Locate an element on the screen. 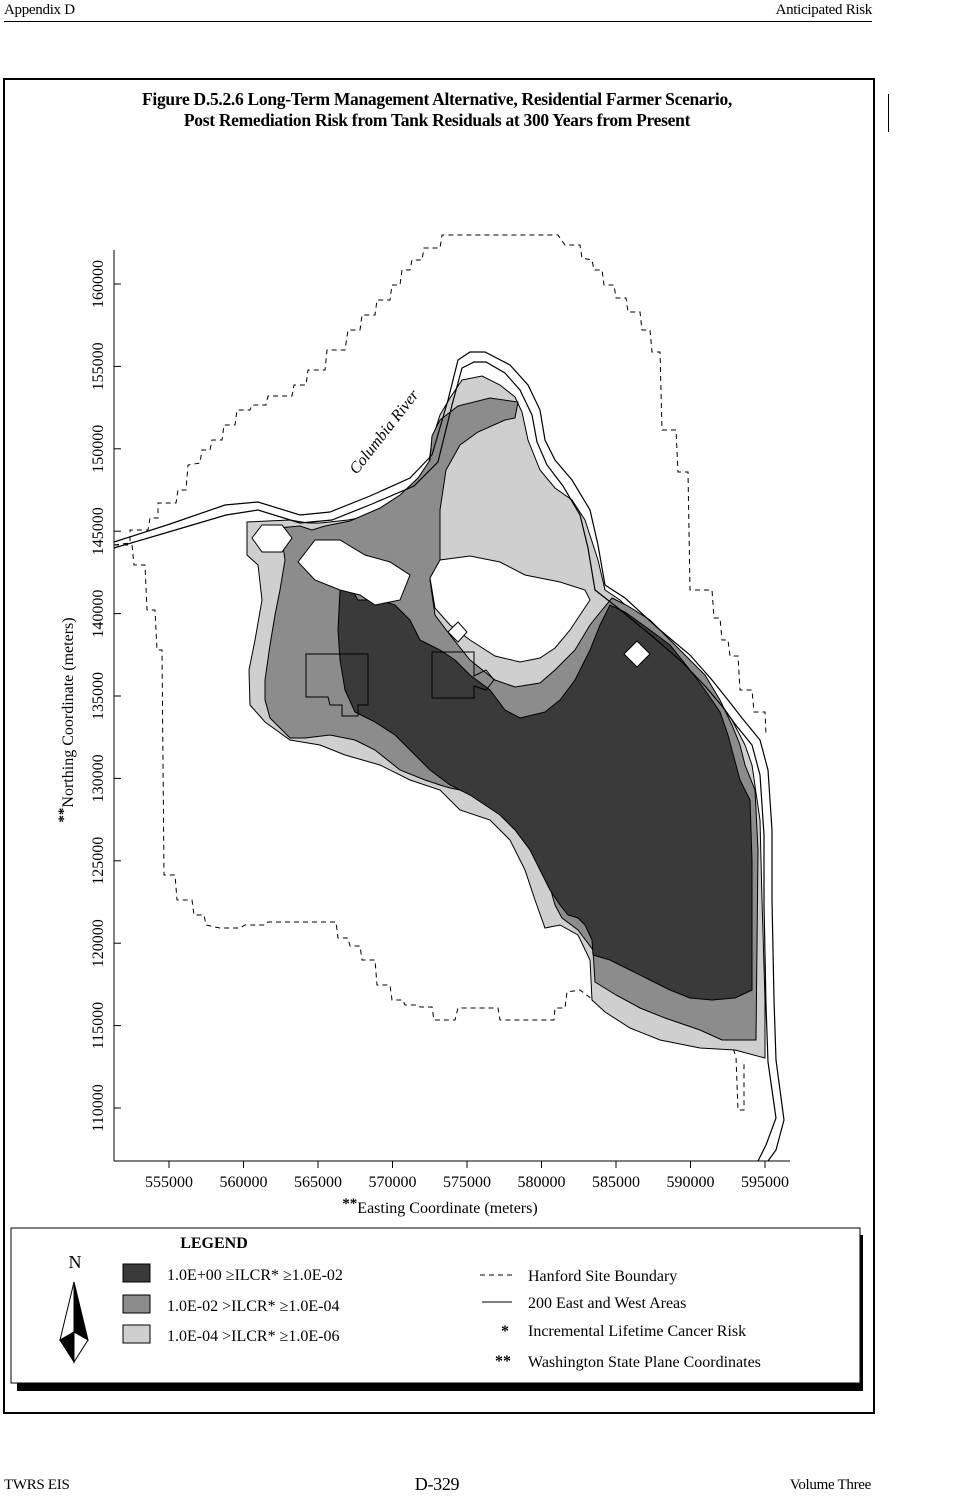 The height and width of the screenshot is (1500, 975). legend-swatch-medium is located at coordinates (136, 1304).